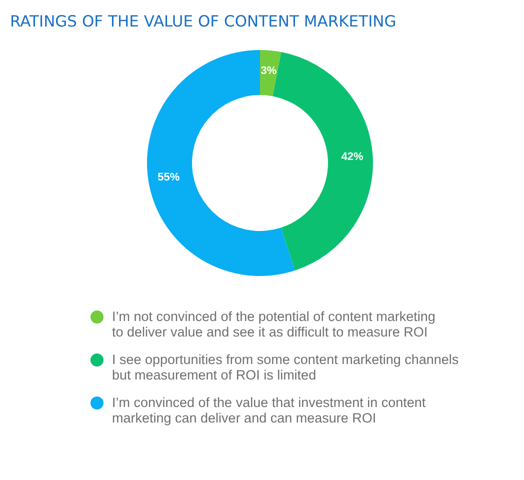  What do you see at coordinates (203, 21) in the screenshot?
I see `chart-title: RATINGS OF THE VALUE OF CONTENT MARKETING` at bounding box center [203, 21].